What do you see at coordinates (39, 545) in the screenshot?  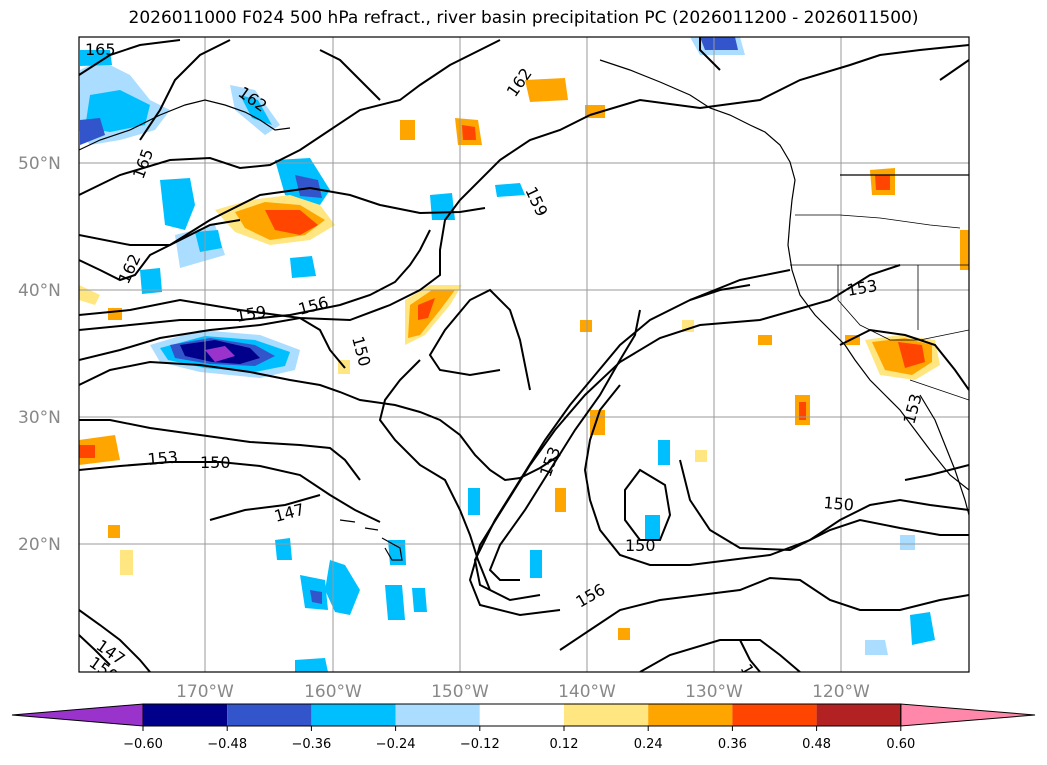 I see `lat-label-20n: 20°N` at bounding box center [39, 545].